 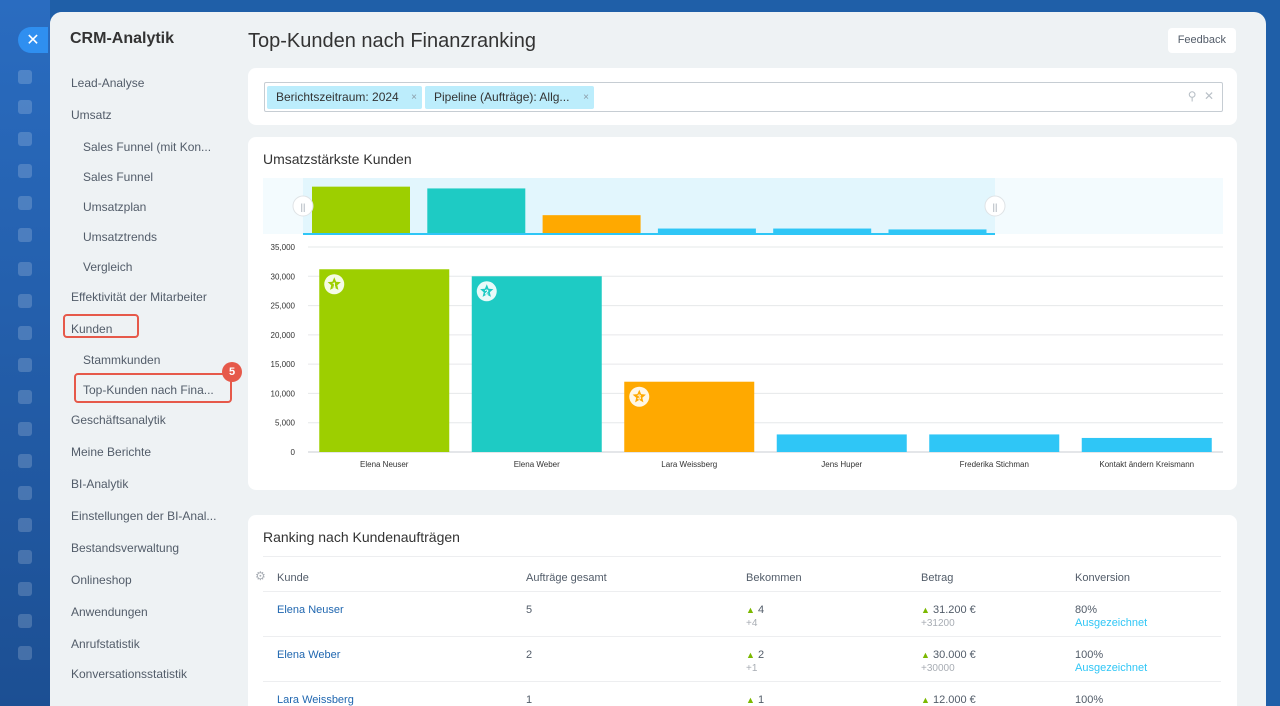 What do you see at coordinates (774, 578) in the screenshot?
I see `column-header-bekommen: Bekommen` at bounding box center [774, 578].